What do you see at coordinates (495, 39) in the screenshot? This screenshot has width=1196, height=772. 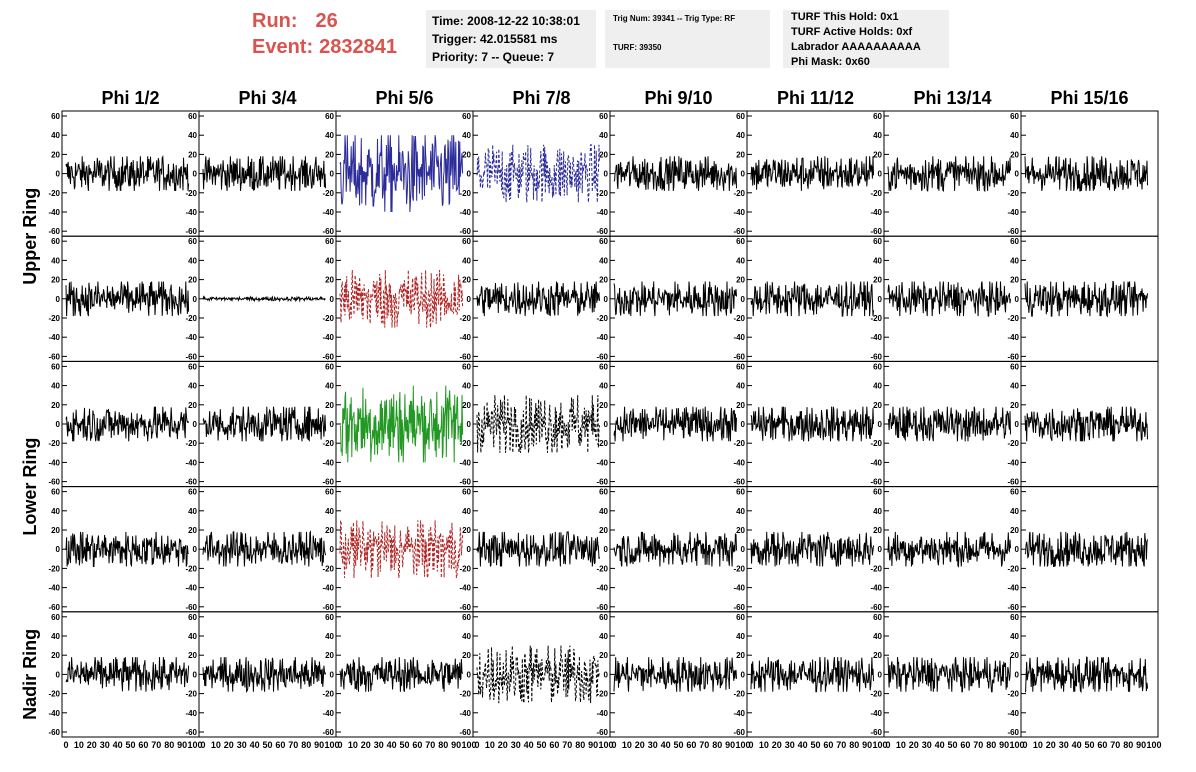 I see `trigger-line: Trigger: 42.015581 ms` at bounding box center [495, 39].